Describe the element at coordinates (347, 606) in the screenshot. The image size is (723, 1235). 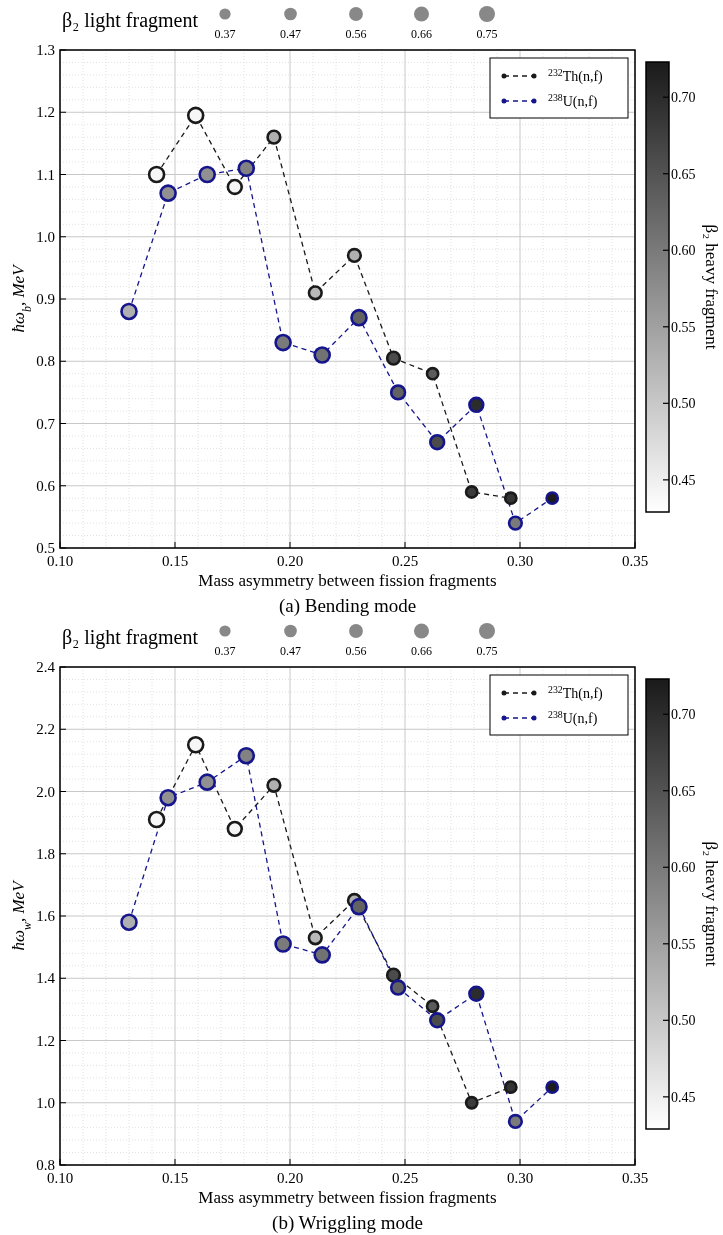
I see `text: (a) Bending mode` at that location.